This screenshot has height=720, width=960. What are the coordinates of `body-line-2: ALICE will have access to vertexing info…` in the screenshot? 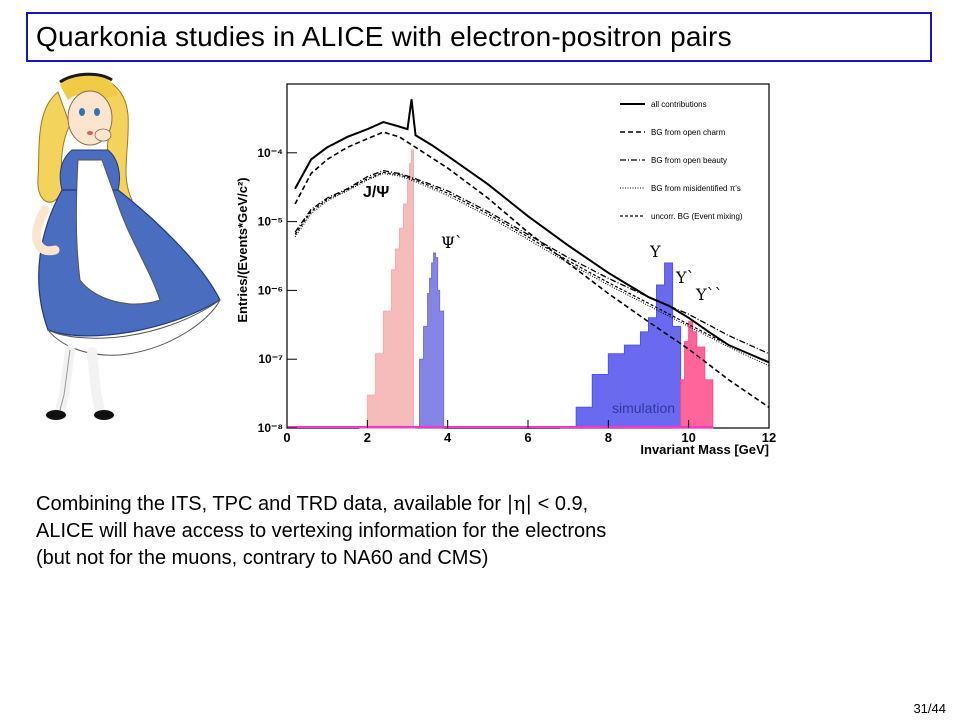 It's located at (321, 531).